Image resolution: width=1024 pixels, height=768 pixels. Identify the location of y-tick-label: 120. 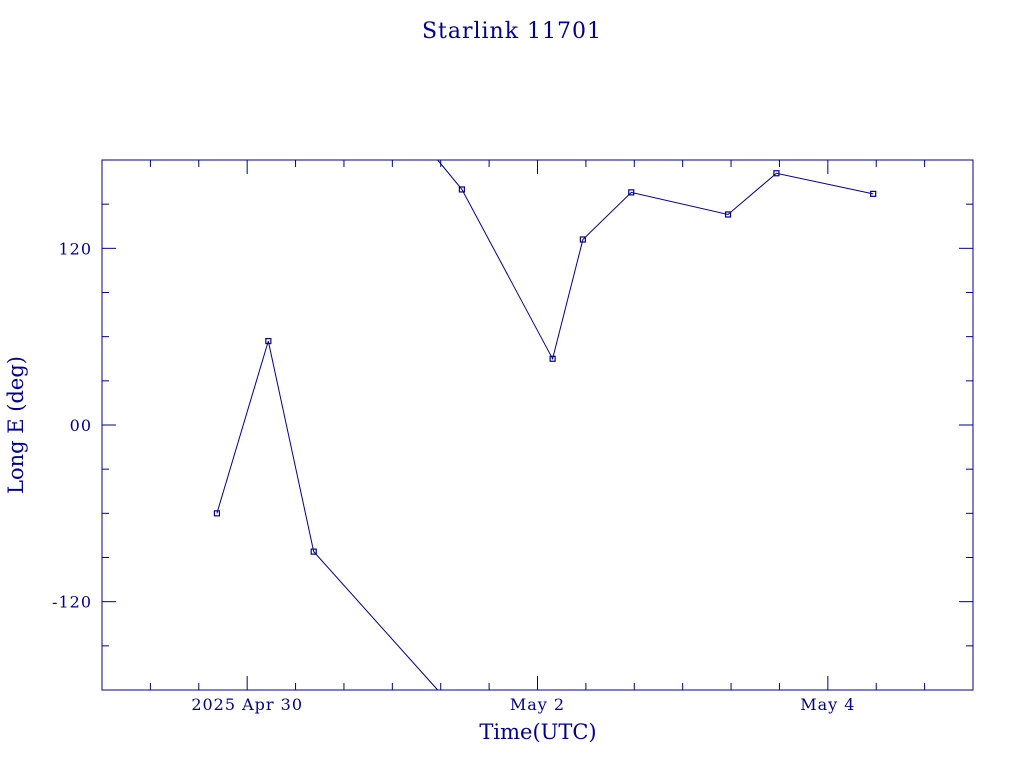
(75, 248).